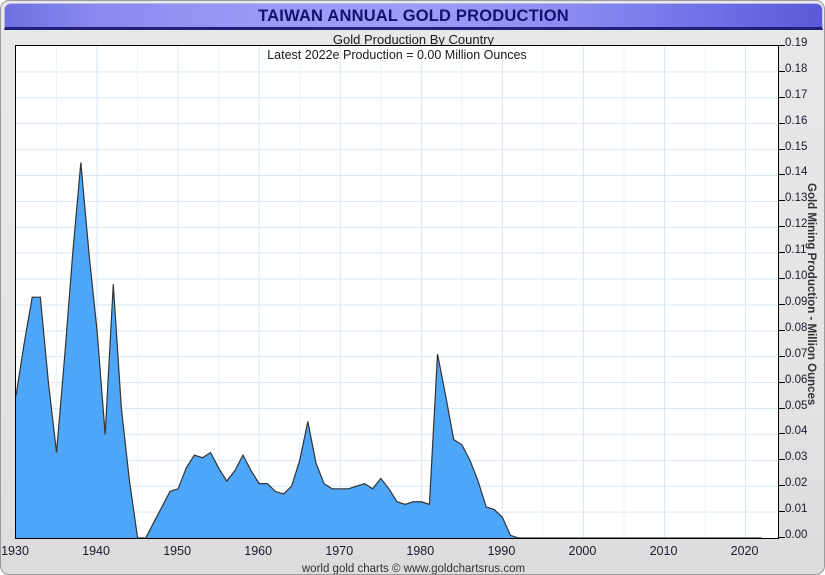 The height and width of the screenshot is (575, 825). I want to click on y-tick-label: 0.07, so click(796, 353).